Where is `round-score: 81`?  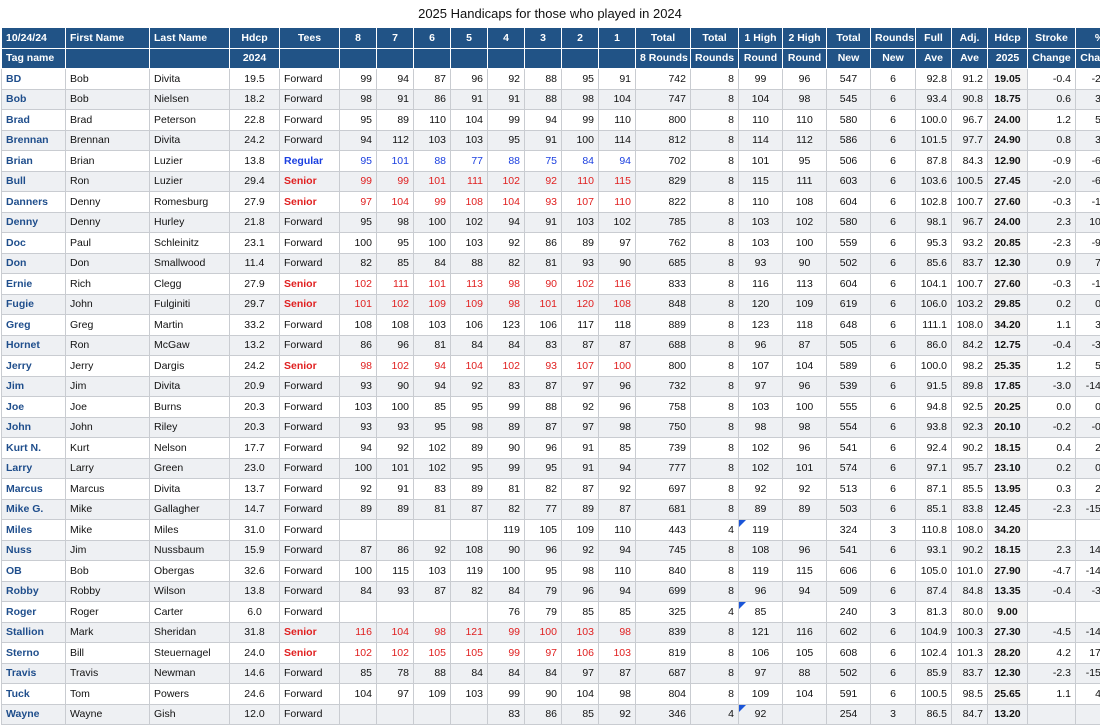
round-score: 81 is located at coordinates (506, 489).